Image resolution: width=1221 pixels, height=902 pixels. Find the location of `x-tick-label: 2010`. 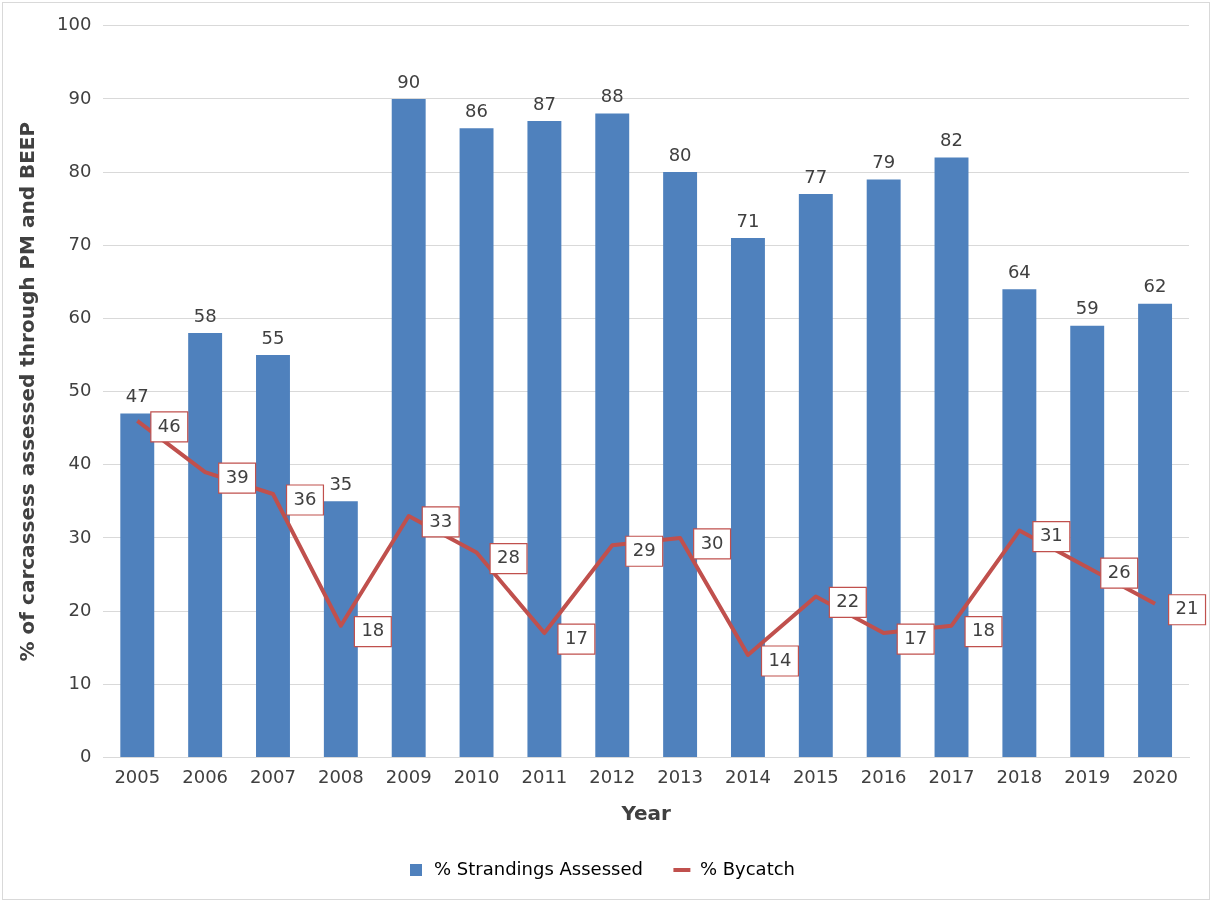

x-tick-label: 2010 is located at coordinates (476, 776).